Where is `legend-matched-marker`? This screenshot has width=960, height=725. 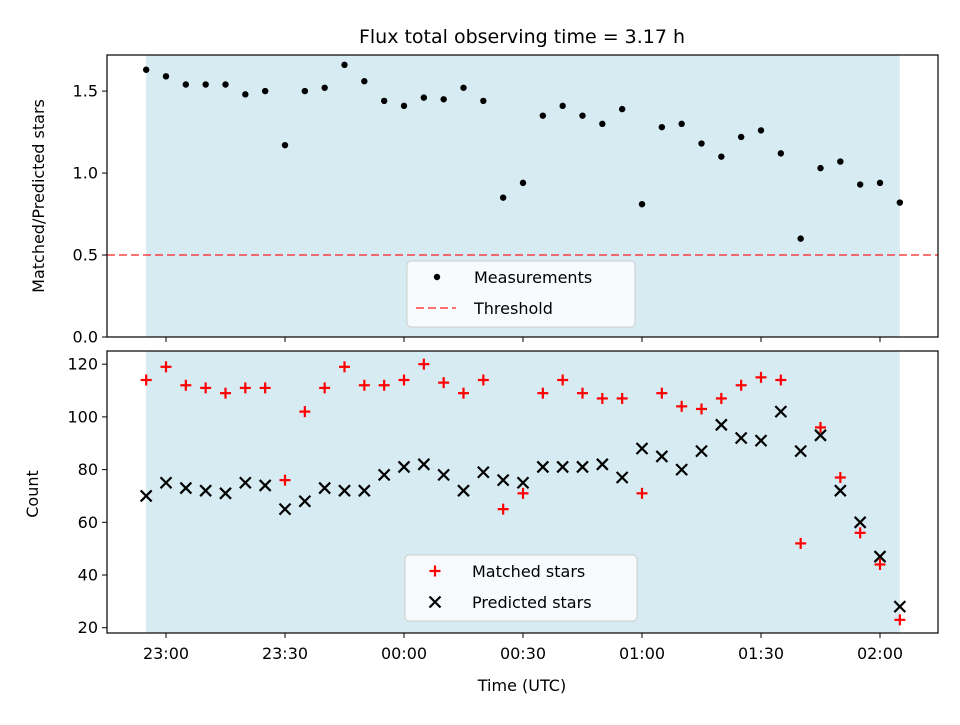 legend-matched-marker is located at coordinates (435, 571).